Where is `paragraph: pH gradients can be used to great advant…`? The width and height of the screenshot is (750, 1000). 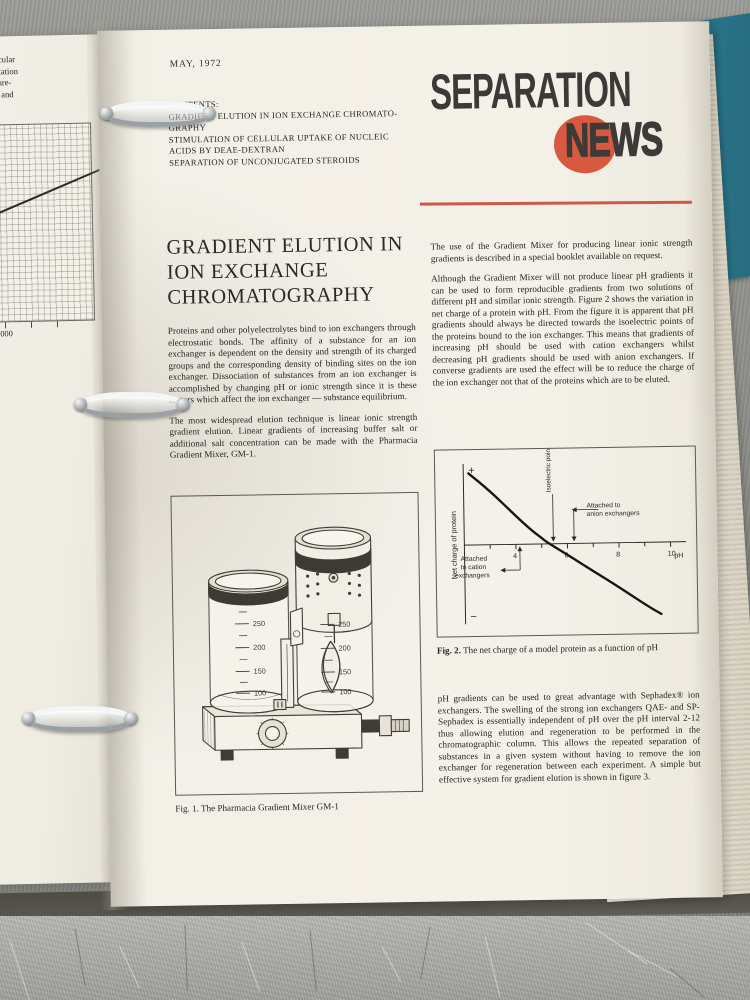
paragraph: pH gradients can be used to great advant… is located at coordinates (569, 737).